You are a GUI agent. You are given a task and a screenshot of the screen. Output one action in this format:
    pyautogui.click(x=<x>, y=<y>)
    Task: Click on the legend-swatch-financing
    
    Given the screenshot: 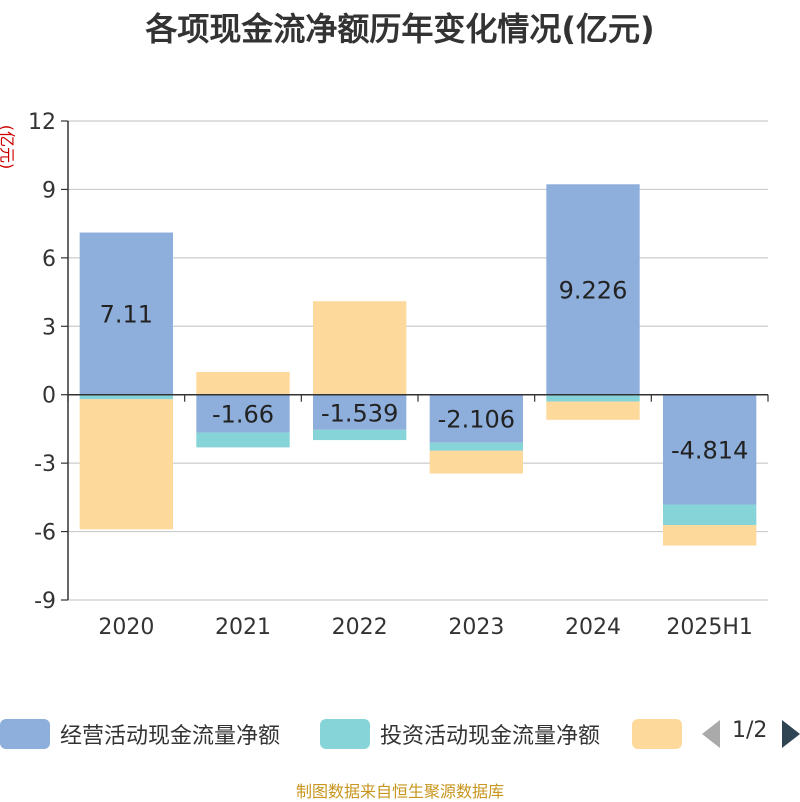 What is the action you would take?
    pyautogui.click(x=657, y=734)
    